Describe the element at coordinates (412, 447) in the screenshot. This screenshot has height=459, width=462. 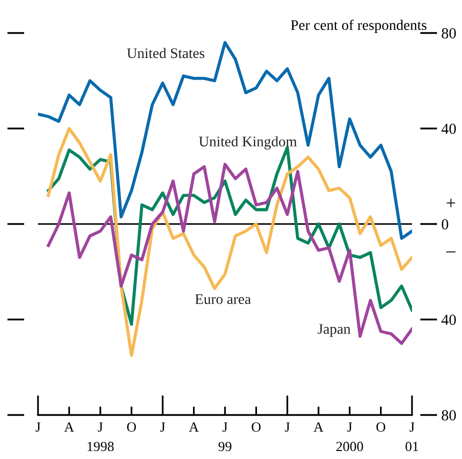
I see `text: 01` at that location.